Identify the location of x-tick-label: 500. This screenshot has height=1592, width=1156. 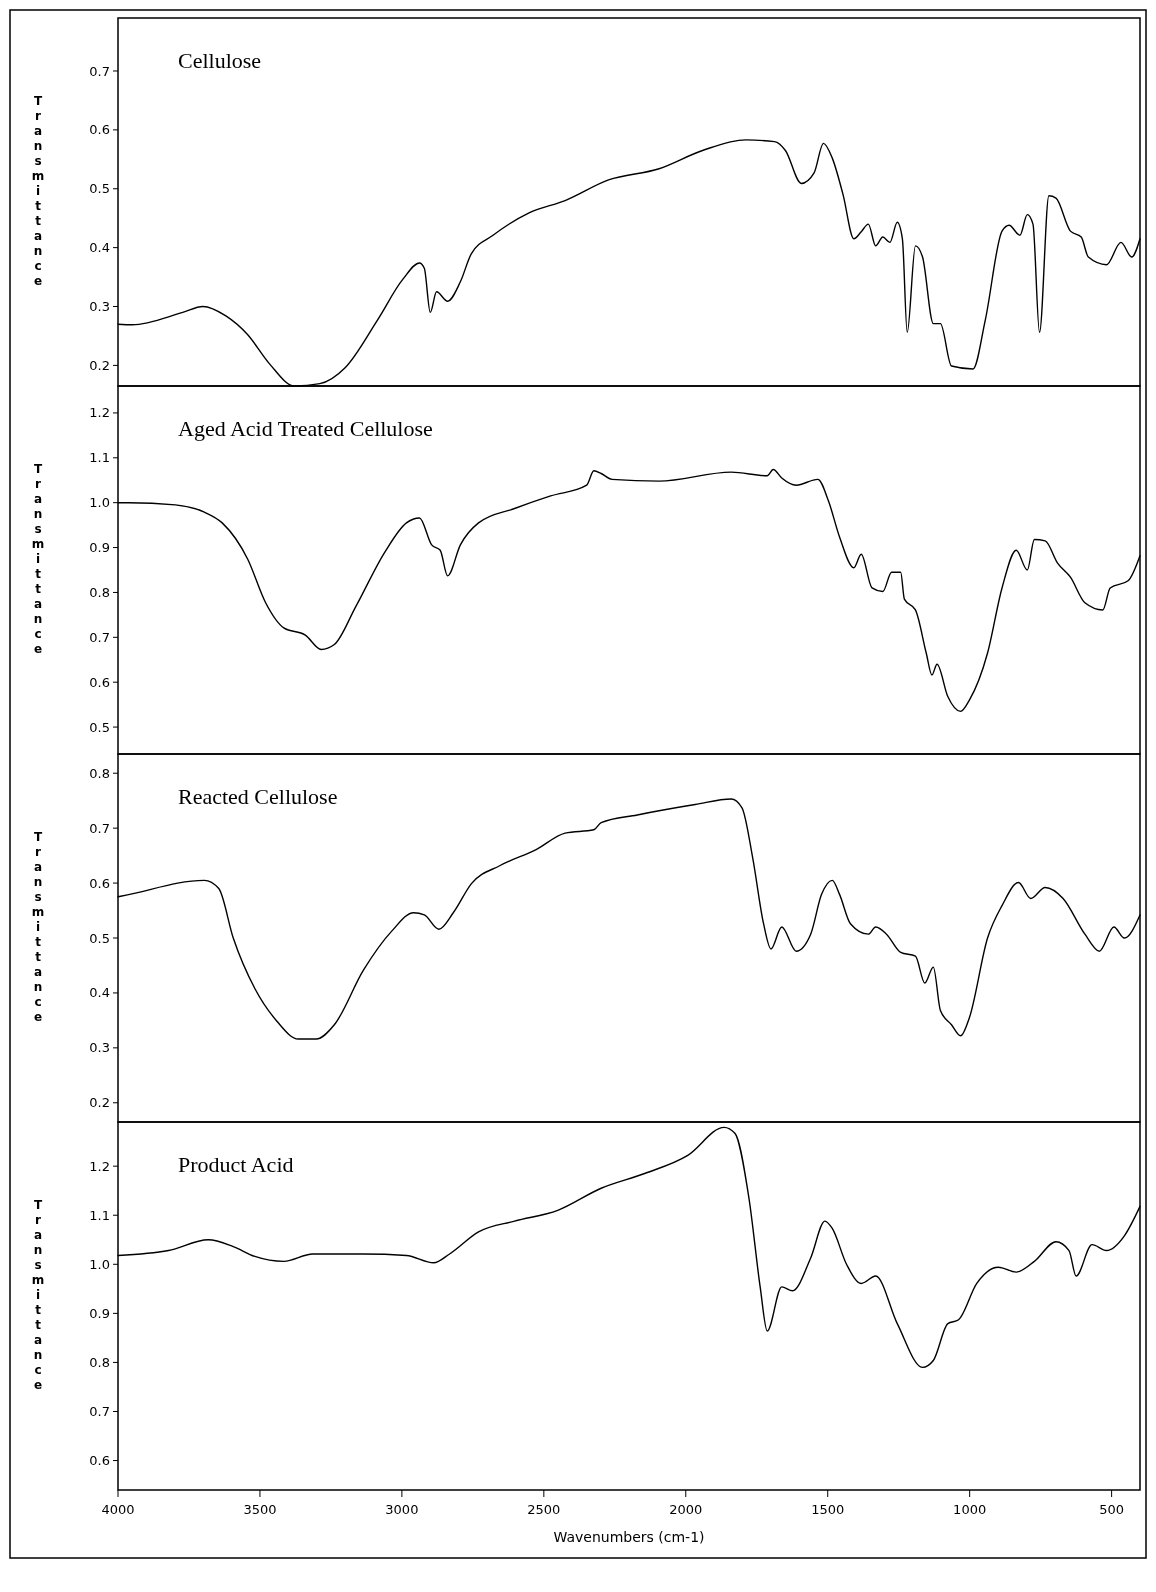
(1112, 1509).